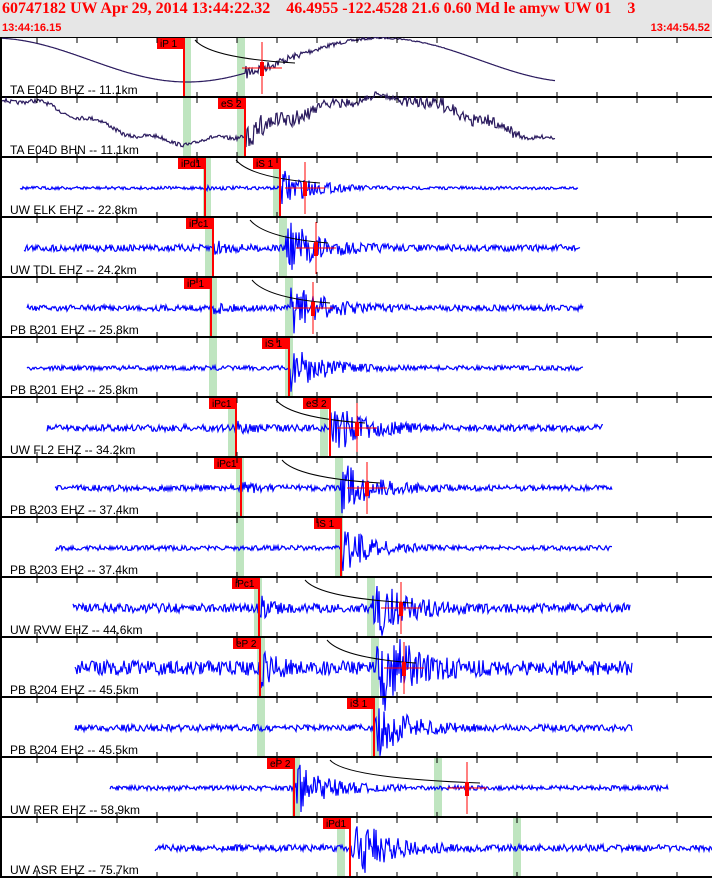 Image resolution: width=712 pixels, height=878 pixels. I want to click on channel-label: PB B203 EH2 -- 37.4km, so click(74, 570).